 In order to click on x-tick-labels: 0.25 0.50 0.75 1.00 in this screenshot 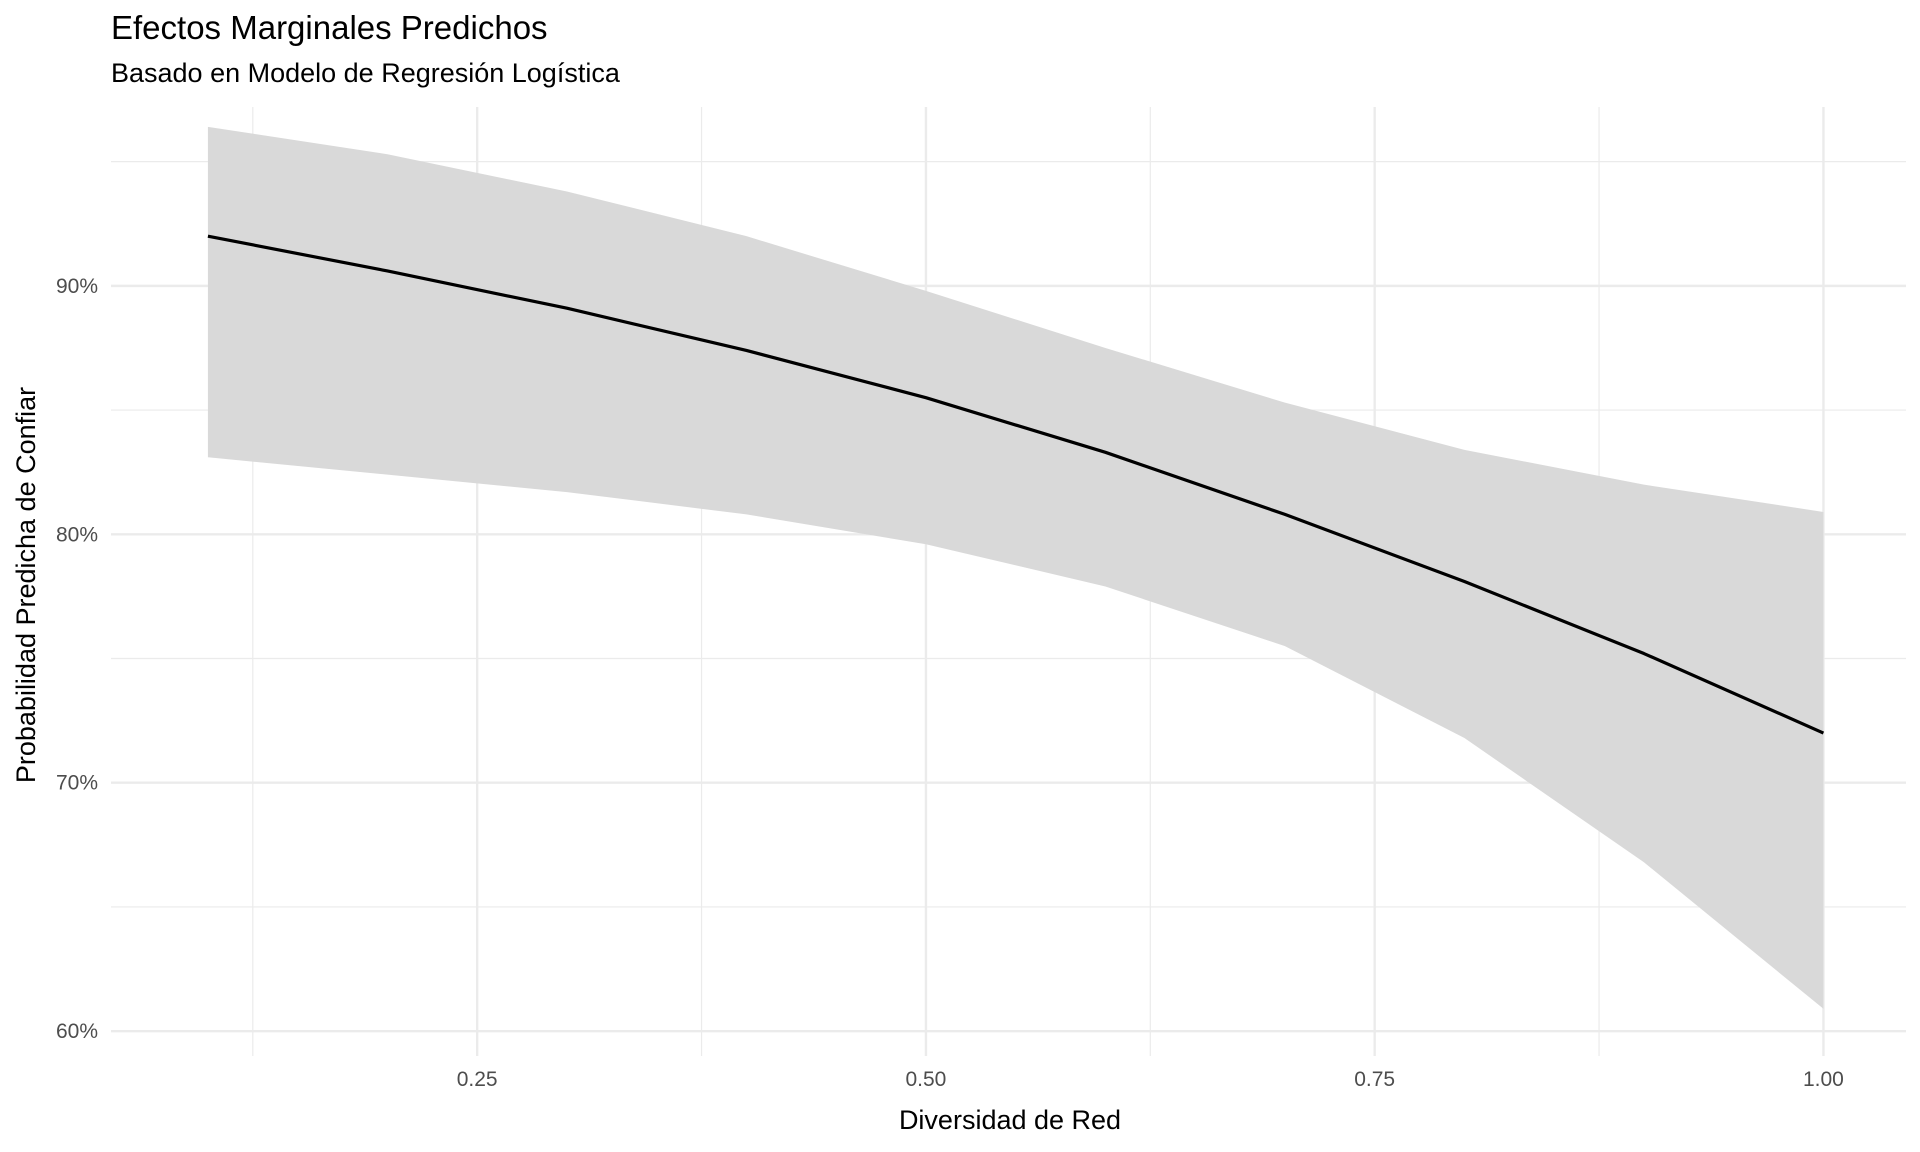, I will do `click(1150, 1079)`.